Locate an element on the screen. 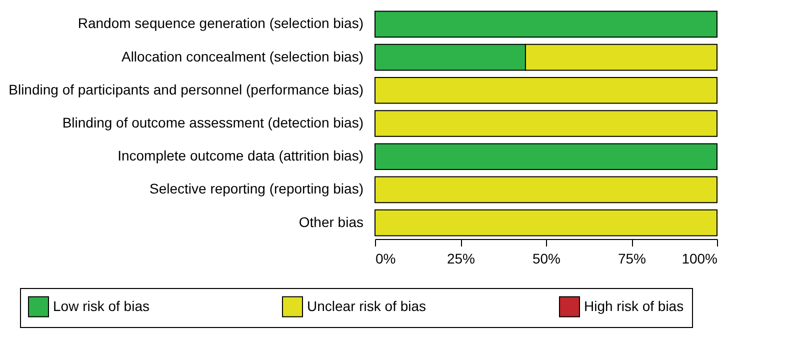  legend-label: Low risk of bias is located at coordinates (101, 306).